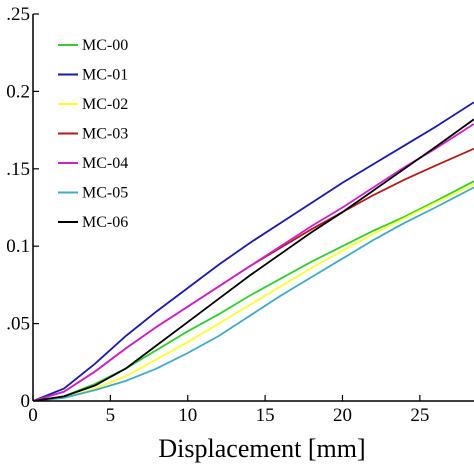 The width and height of the screenshot is (474, 474). What do you see at coordinates (111, 415) in the screenshot?
I see `x-tick-label: 5` at bounding box center [111, 415].